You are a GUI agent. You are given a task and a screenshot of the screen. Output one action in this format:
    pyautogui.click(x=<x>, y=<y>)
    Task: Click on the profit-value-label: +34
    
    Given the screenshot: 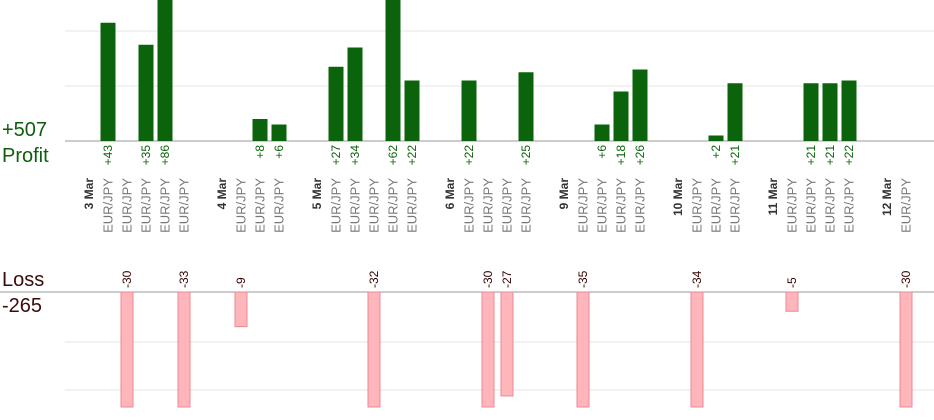 What is the action you would take?
    pyautogui.click(x=355, y=155)
    